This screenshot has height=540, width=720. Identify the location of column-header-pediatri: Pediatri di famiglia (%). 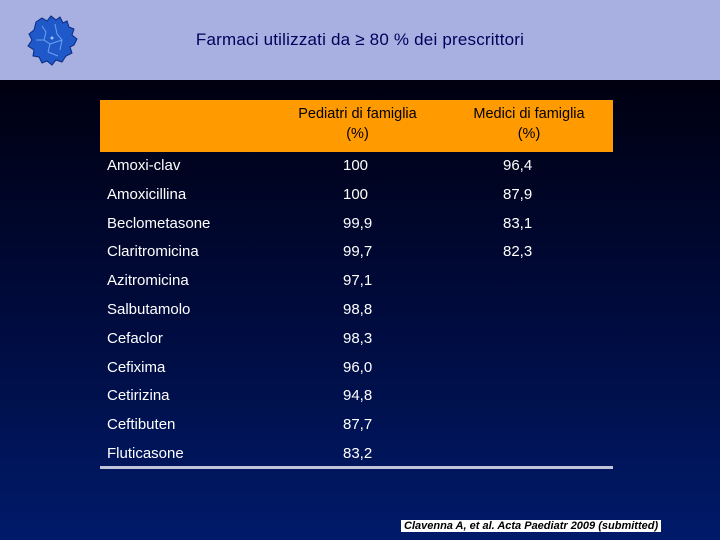
(357, 126).